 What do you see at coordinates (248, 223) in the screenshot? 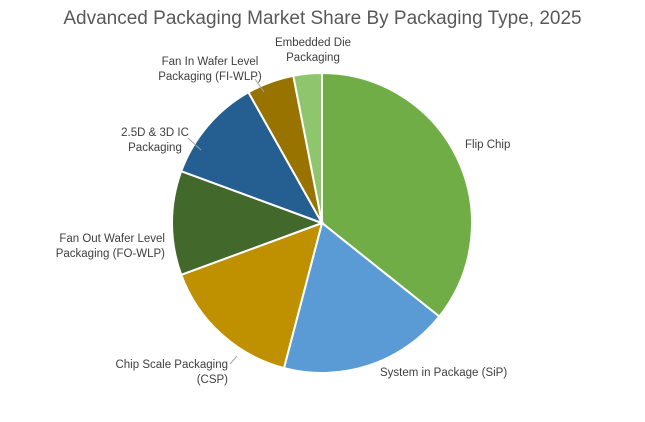
I see `pie-slice-fan-out-wafer-level-packaging-fo-wlp` at bounding box center [248, 223].